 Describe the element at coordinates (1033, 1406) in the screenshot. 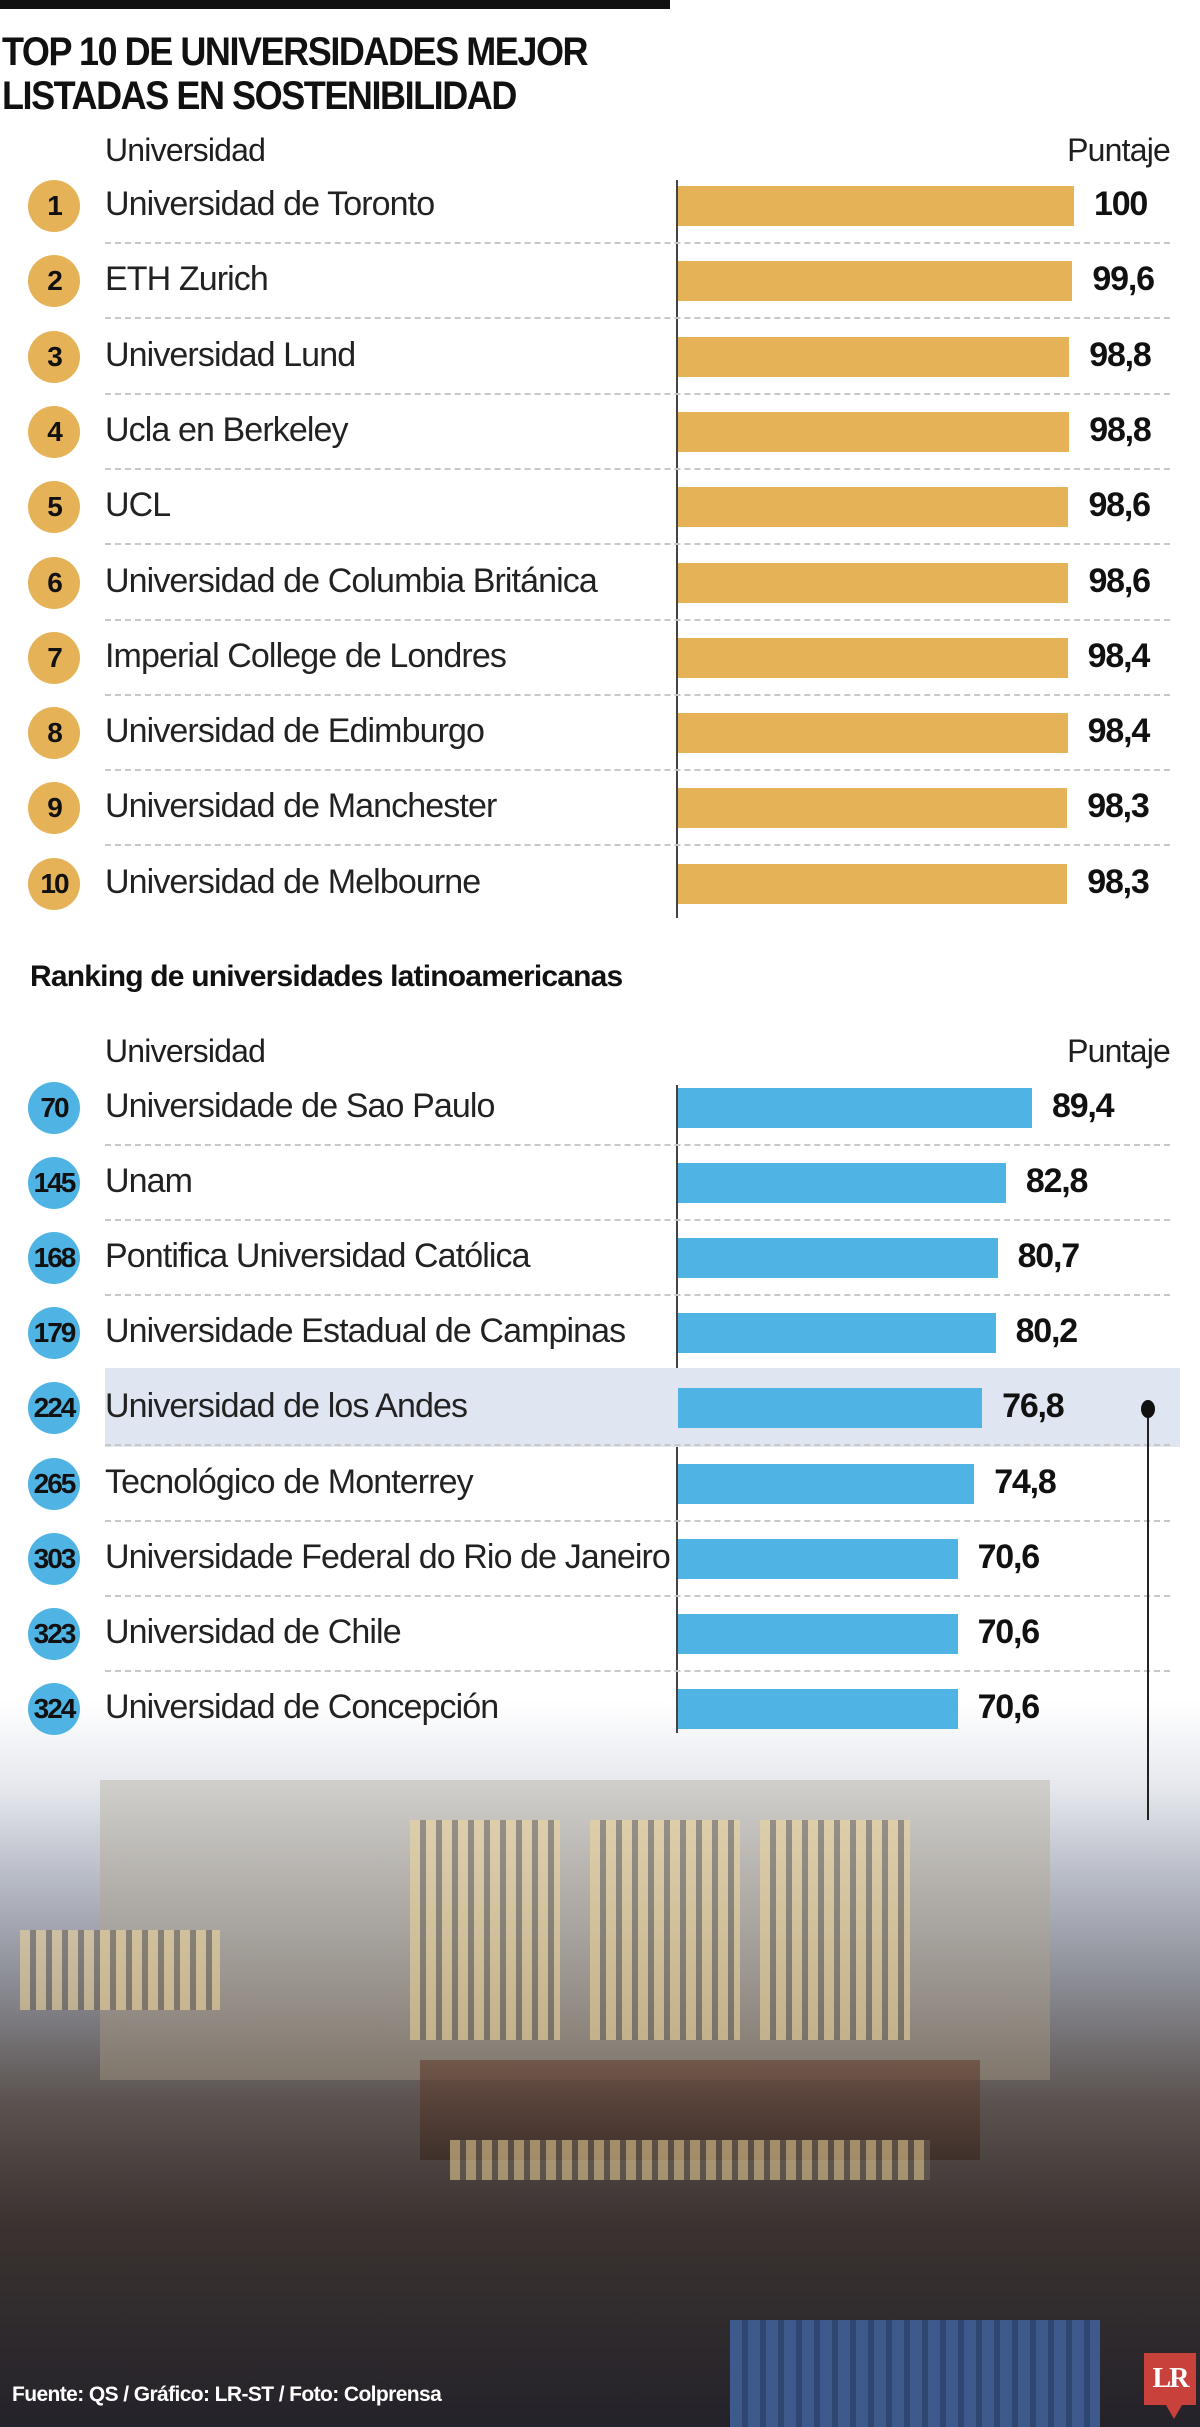

I see `bar-value-label: 76,8` at that location.